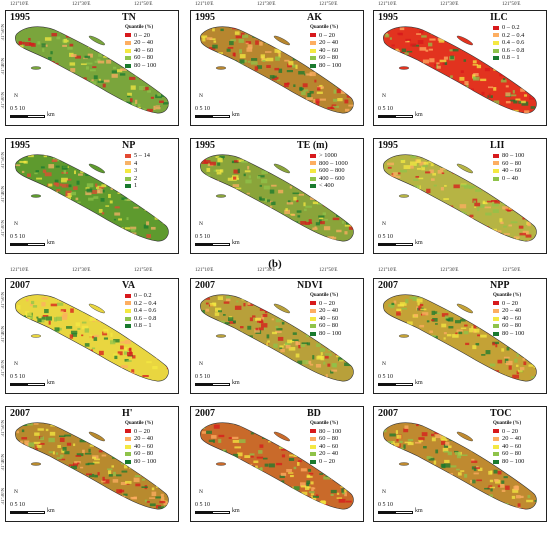 The image size is (550, 533). What do you see at coordinates (143, 295) in the screenshot?
I see `legend-label: 0 – 0.2` at bounding box center [143, 295].